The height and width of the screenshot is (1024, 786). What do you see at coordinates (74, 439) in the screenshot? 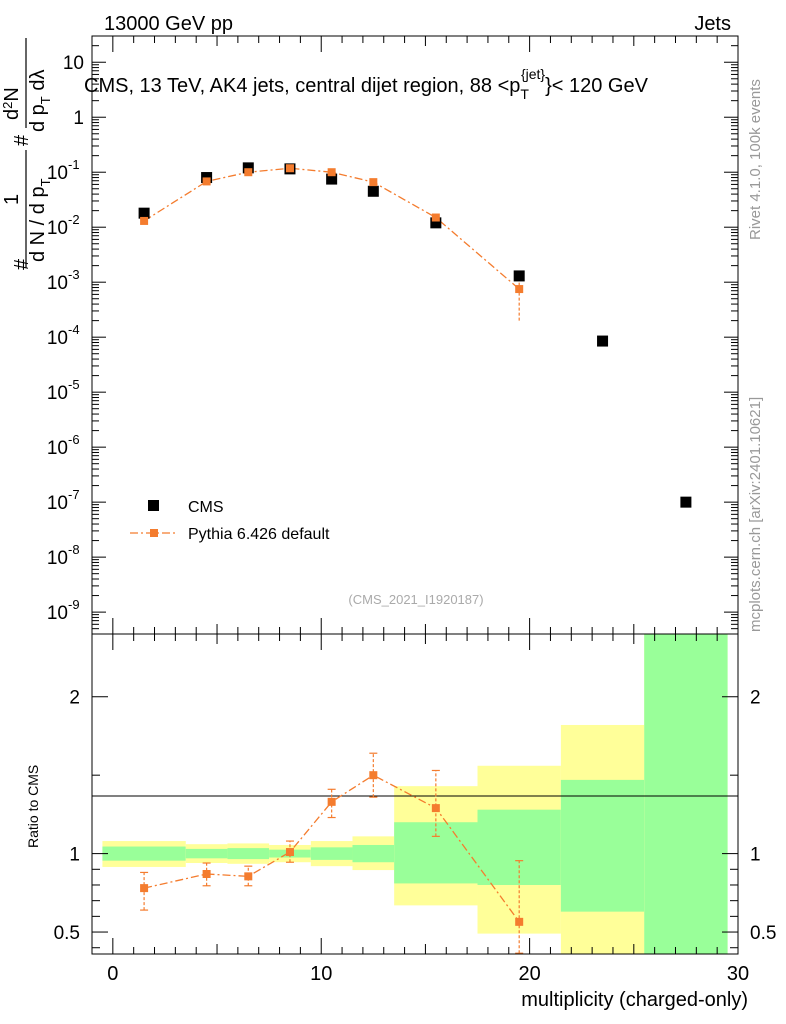
I see `main-y-tick-exponent: -6` at bounding box center [74, 439].